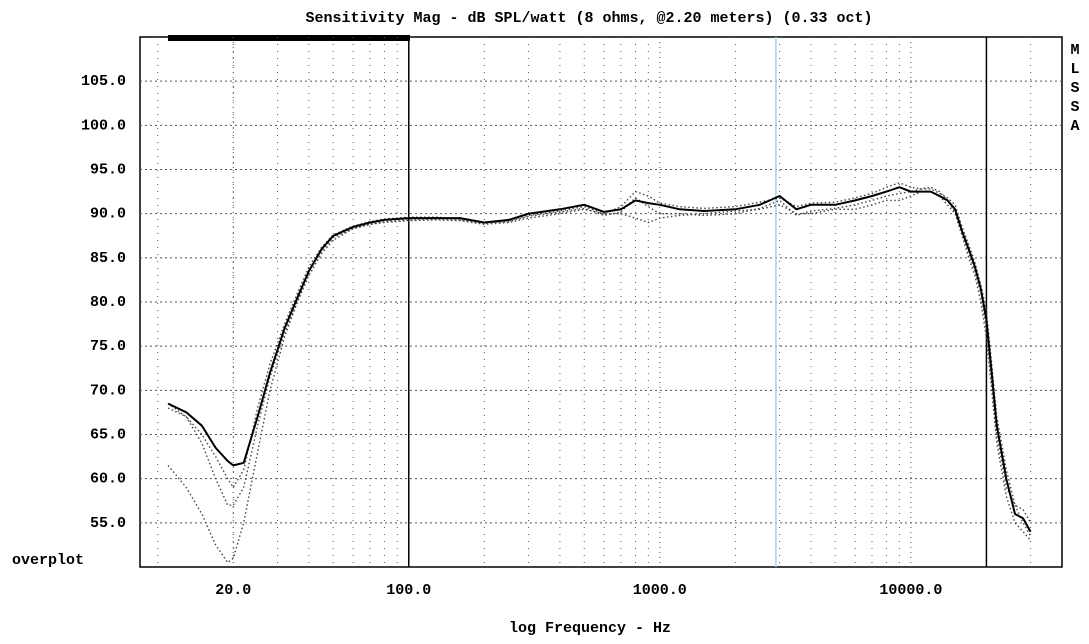  What do you see at coordinates (108, 258) in the screenshot?
I see `y-tick-label: 85.0` at bounding box center [108, 258].